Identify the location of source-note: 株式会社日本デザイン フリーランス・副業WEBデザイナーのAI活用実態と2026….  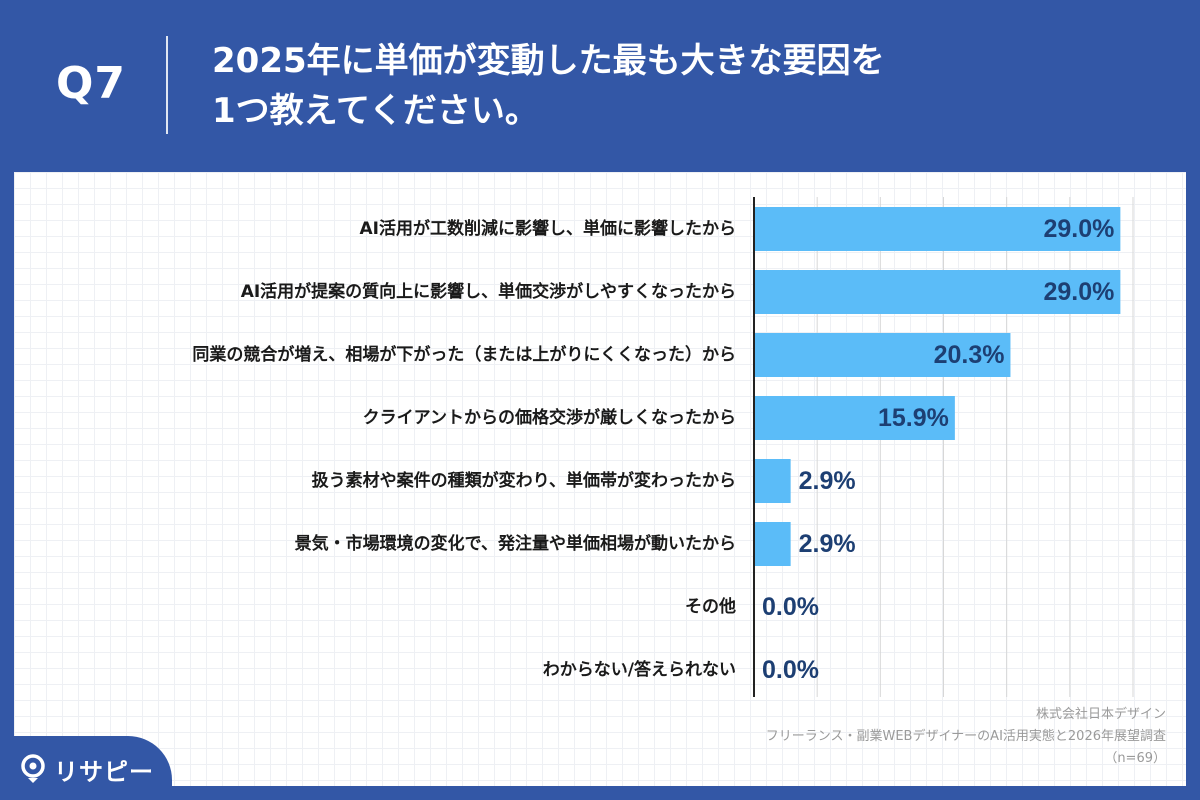
(966, 737).